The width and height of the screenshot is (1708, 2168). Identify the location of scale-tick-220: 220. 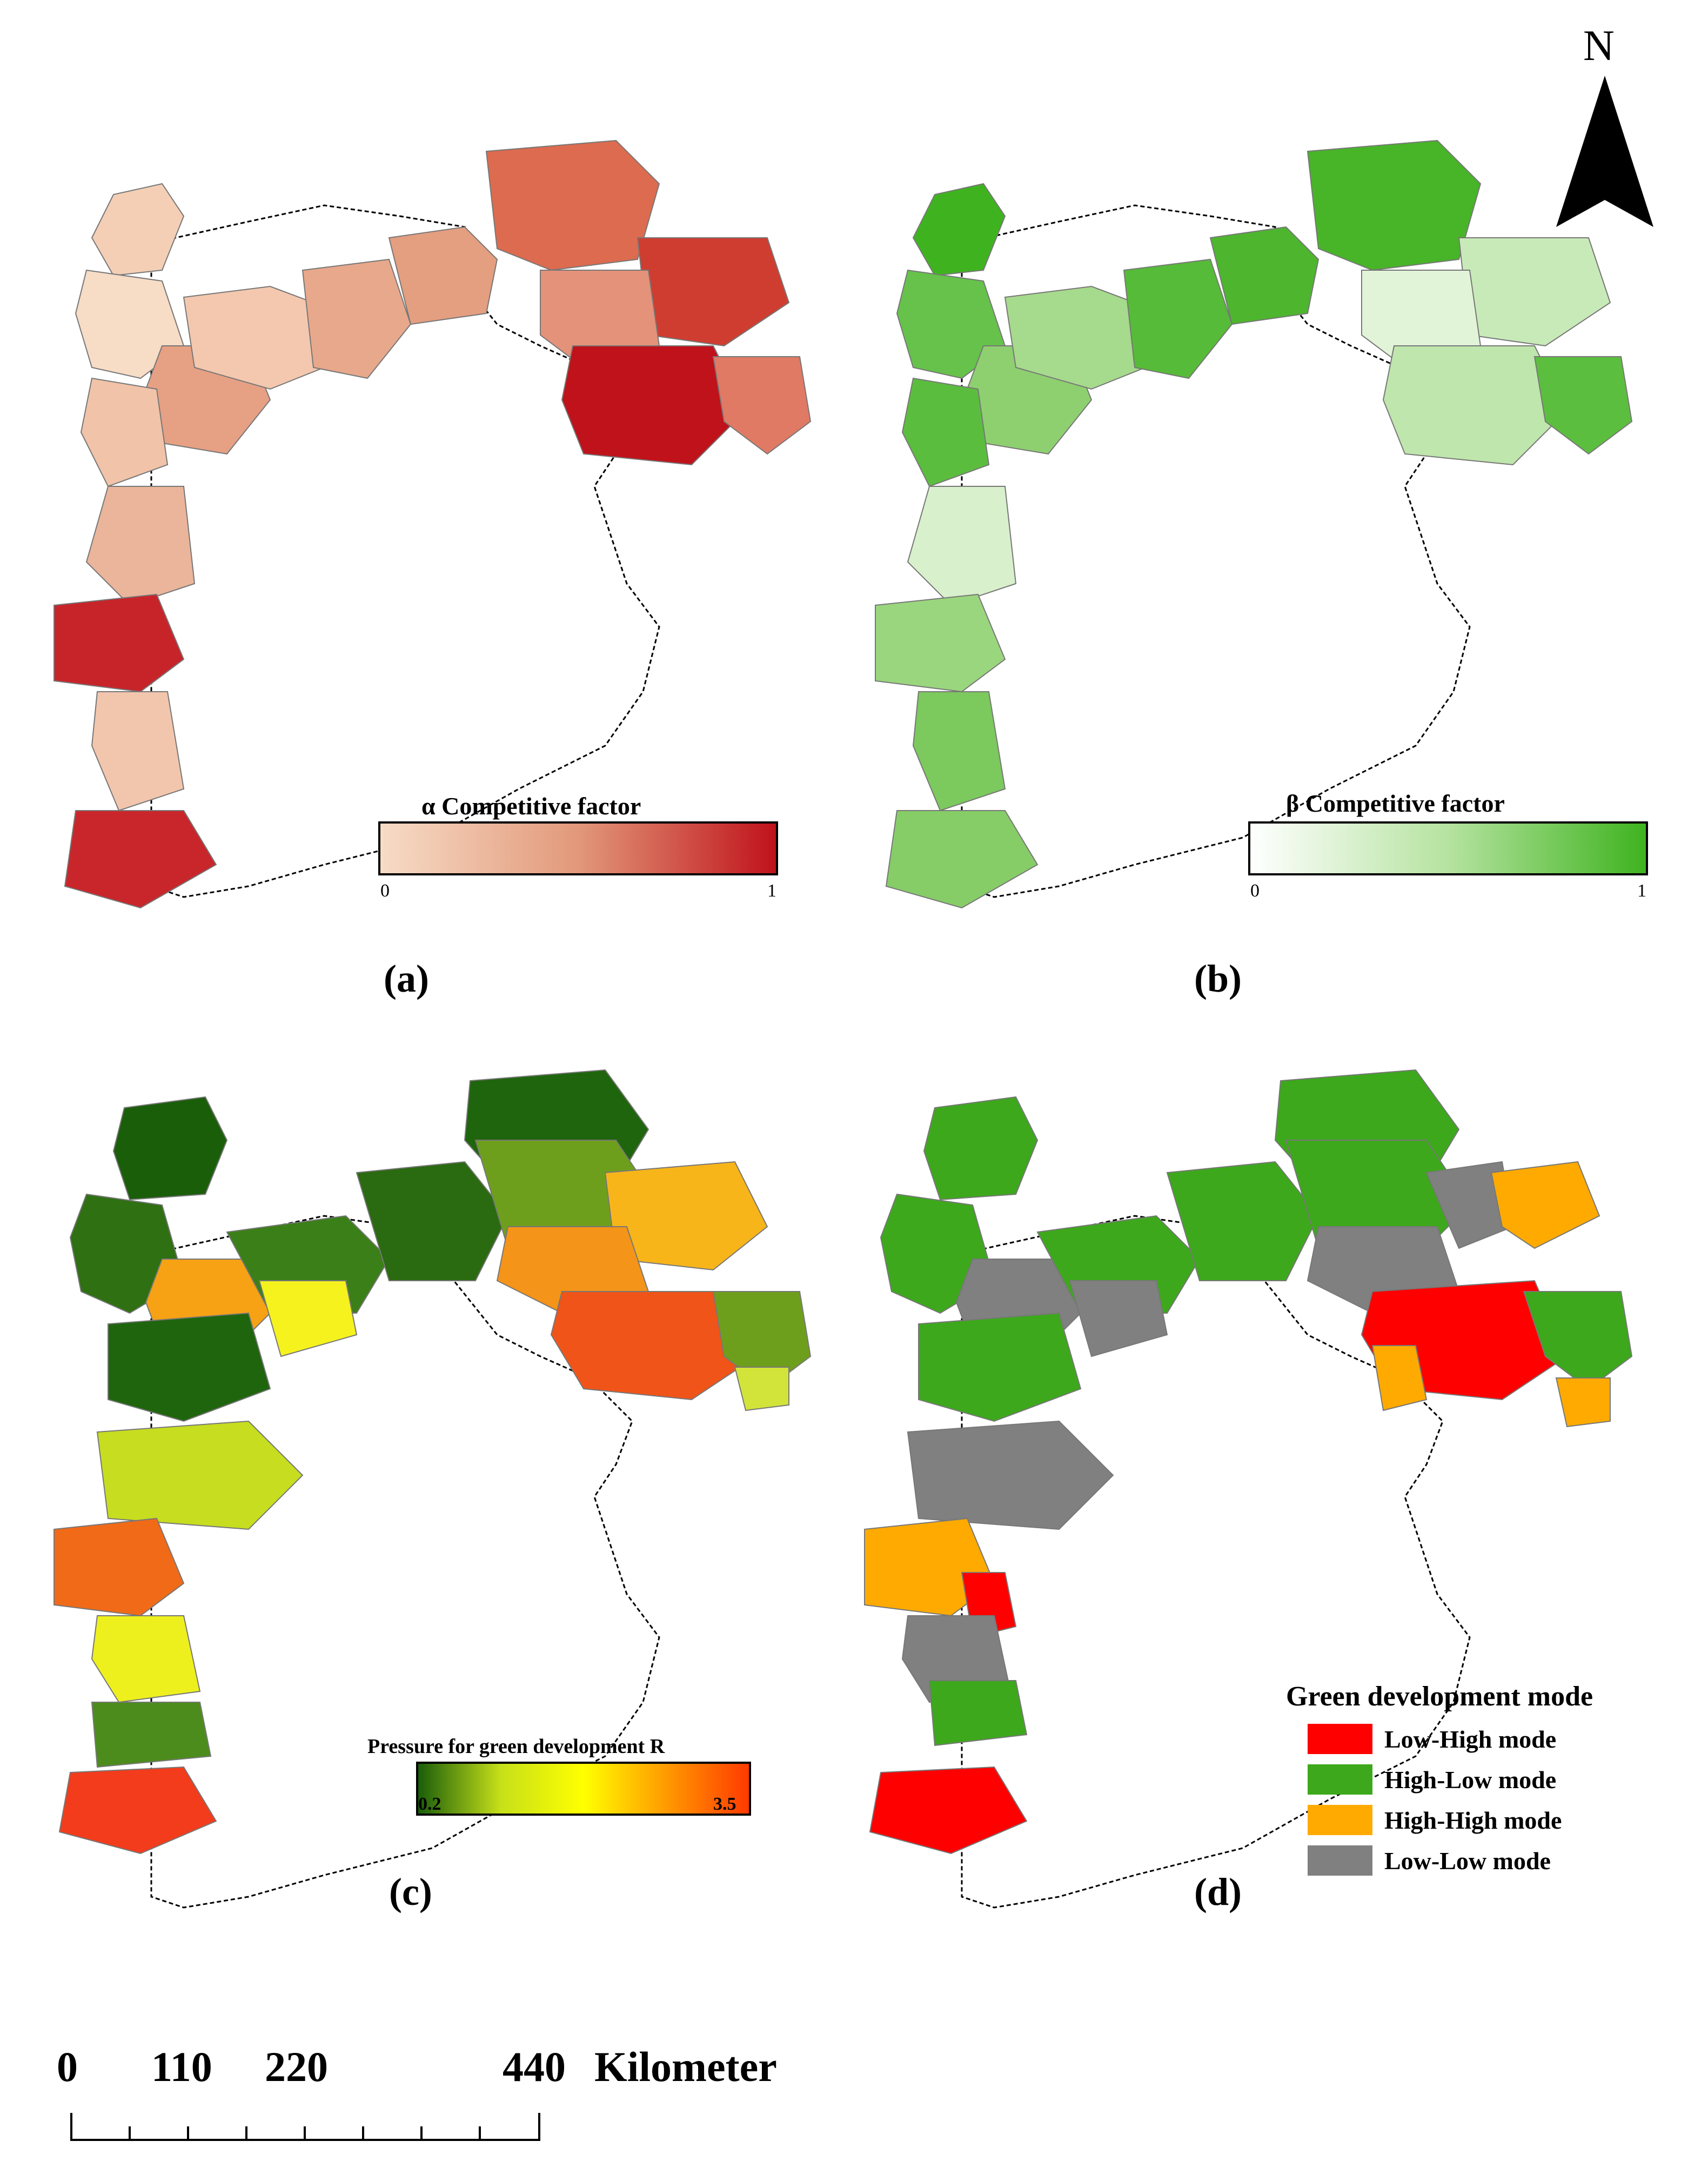
(296, 2066).